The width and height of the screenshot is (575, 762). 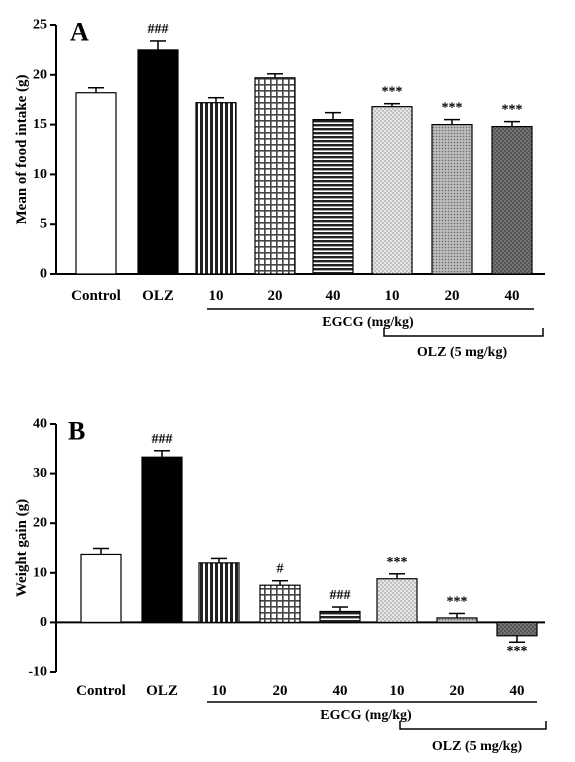 What do you see at coordinates (79, 31) in the screenshot?
I see `panel-label: A` at bounding box center [79, 31].